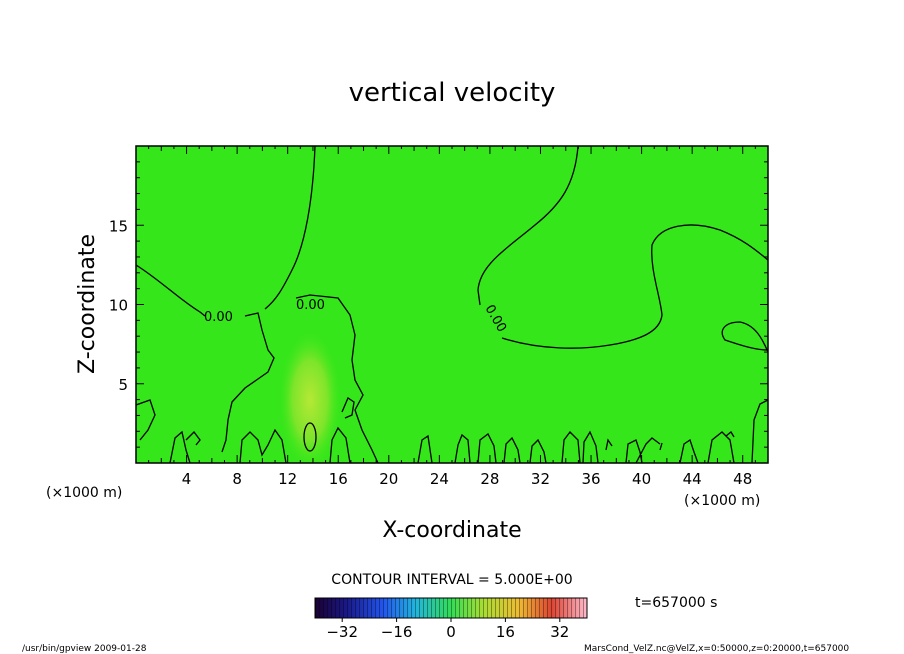 The image size is (904, 654). I want to click on x-tick-label: 16, so click(338, 479).